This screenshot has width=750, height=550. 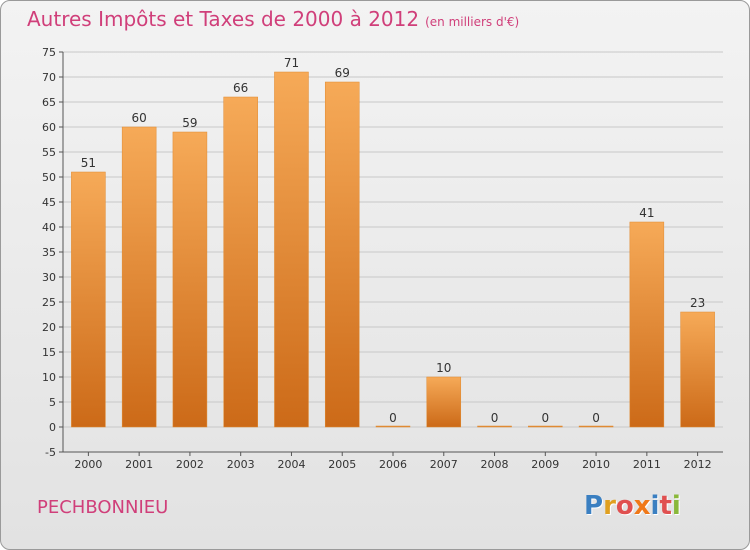 What do you see at coordinates (49, 277) in the screenshot?
I see `y-tick-label: 30` at bounding box center [49, 277].